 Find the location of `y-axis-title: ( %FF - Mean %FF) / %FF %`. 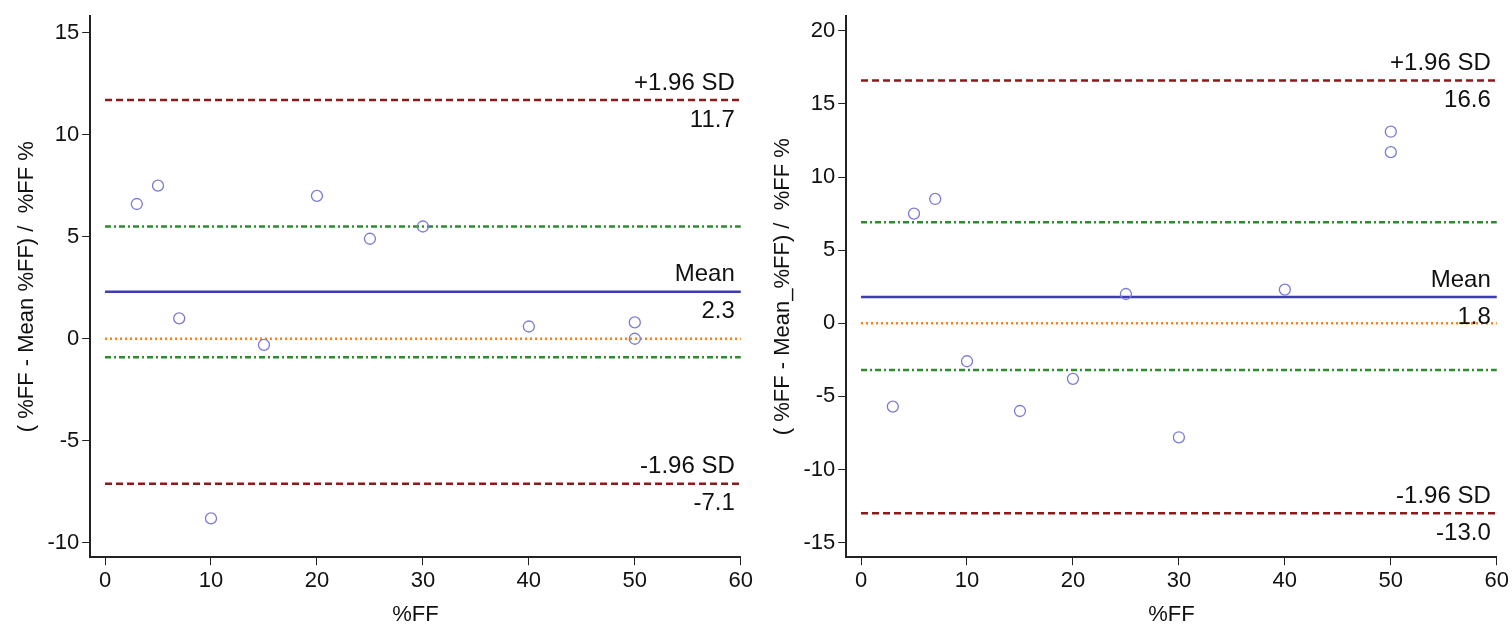

y-axis-title: ( %FF - Mean %FF) / %FF % is located at coordinates (26, 287).